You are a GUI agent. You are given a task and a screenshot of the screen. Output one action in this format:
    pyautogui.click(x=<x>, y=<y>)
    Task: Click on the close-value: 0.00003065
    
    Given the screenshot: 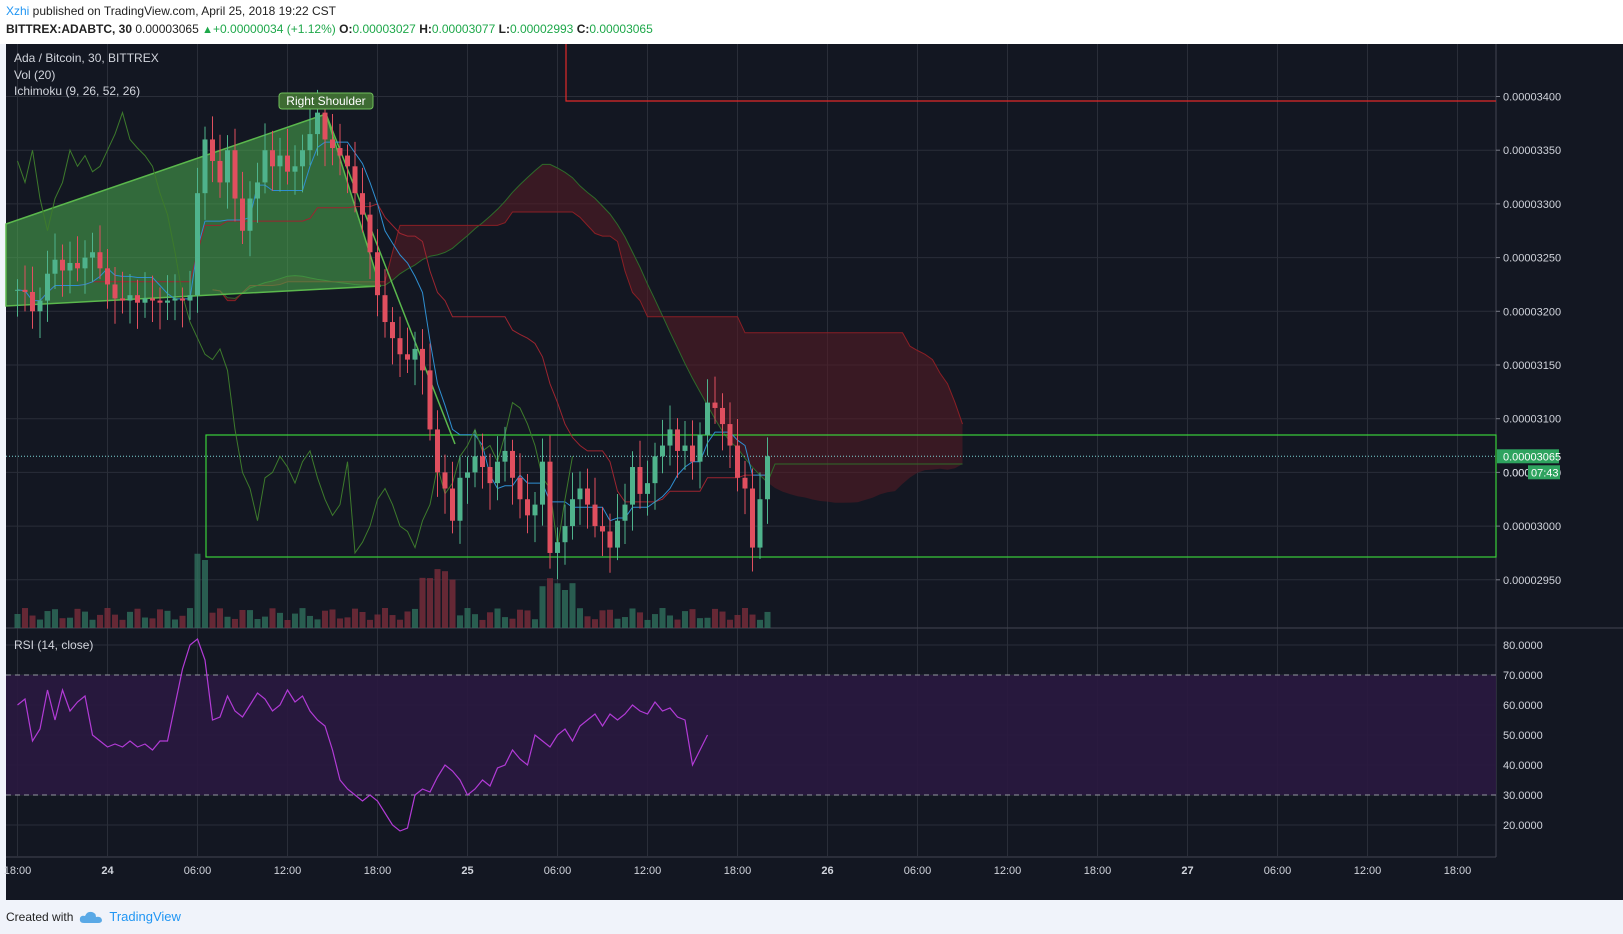 What is the action you would take?
    pyautogui.click(x=621, y=29)
    